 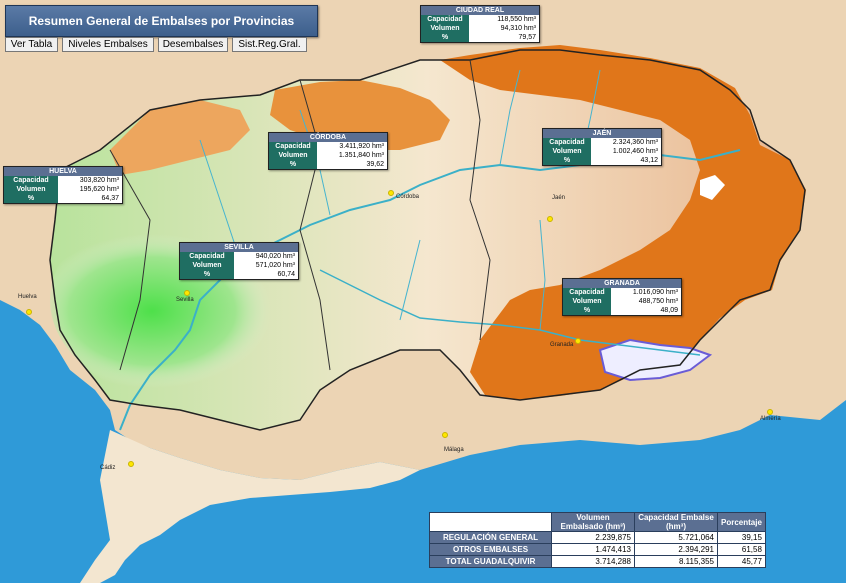 I want to click on panel-title: JAÉN, so click(x=602, y=133).